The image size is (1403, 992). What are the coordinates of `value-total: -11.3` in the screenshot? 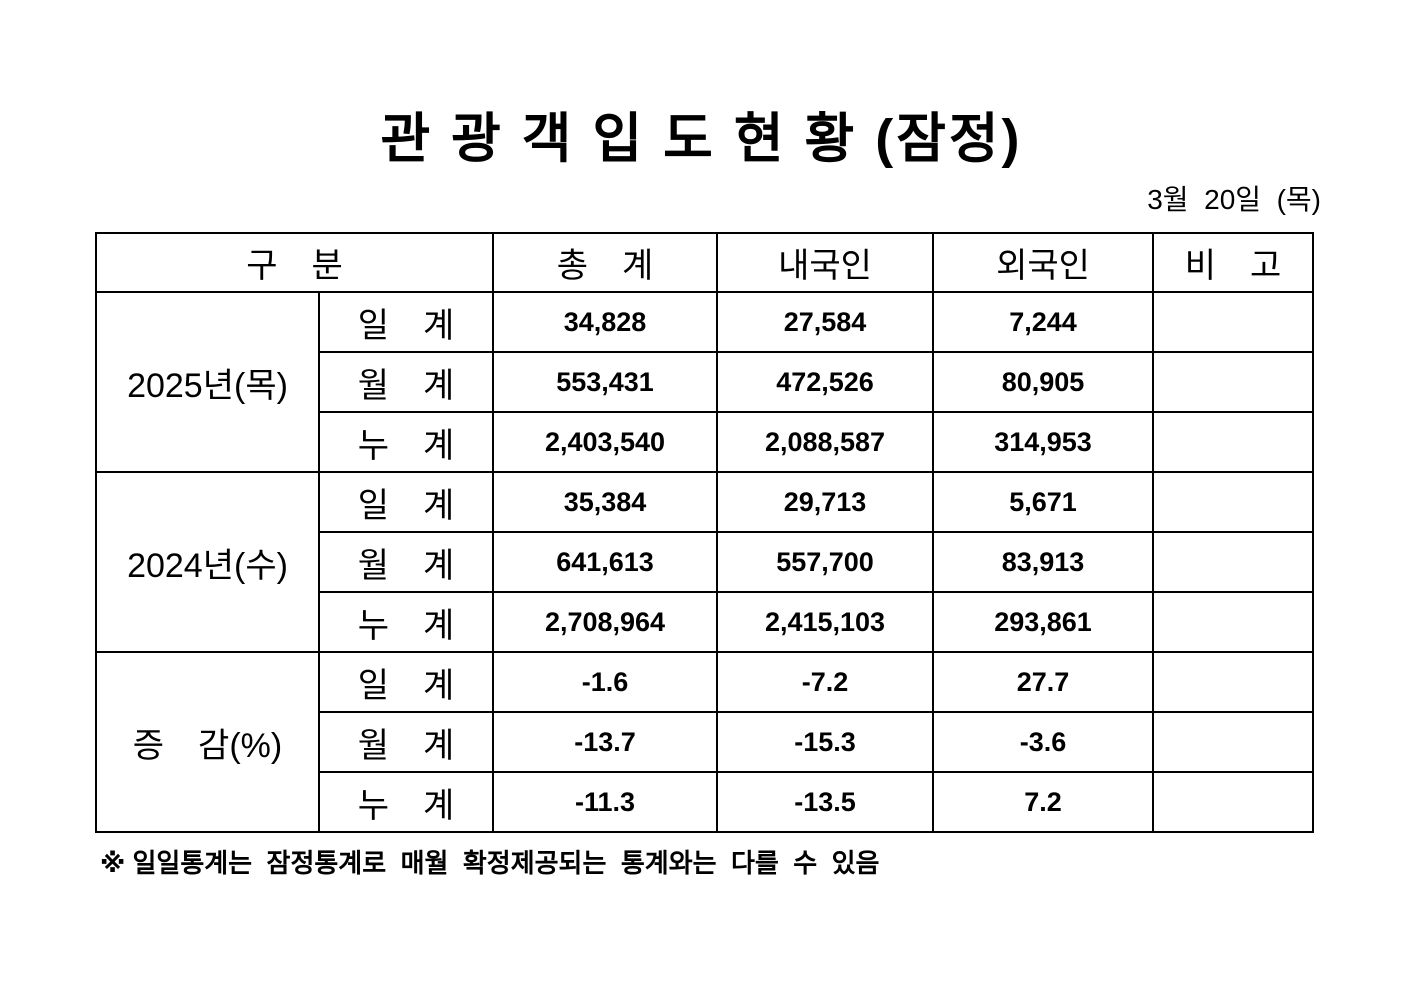 It's located at (605, 802).